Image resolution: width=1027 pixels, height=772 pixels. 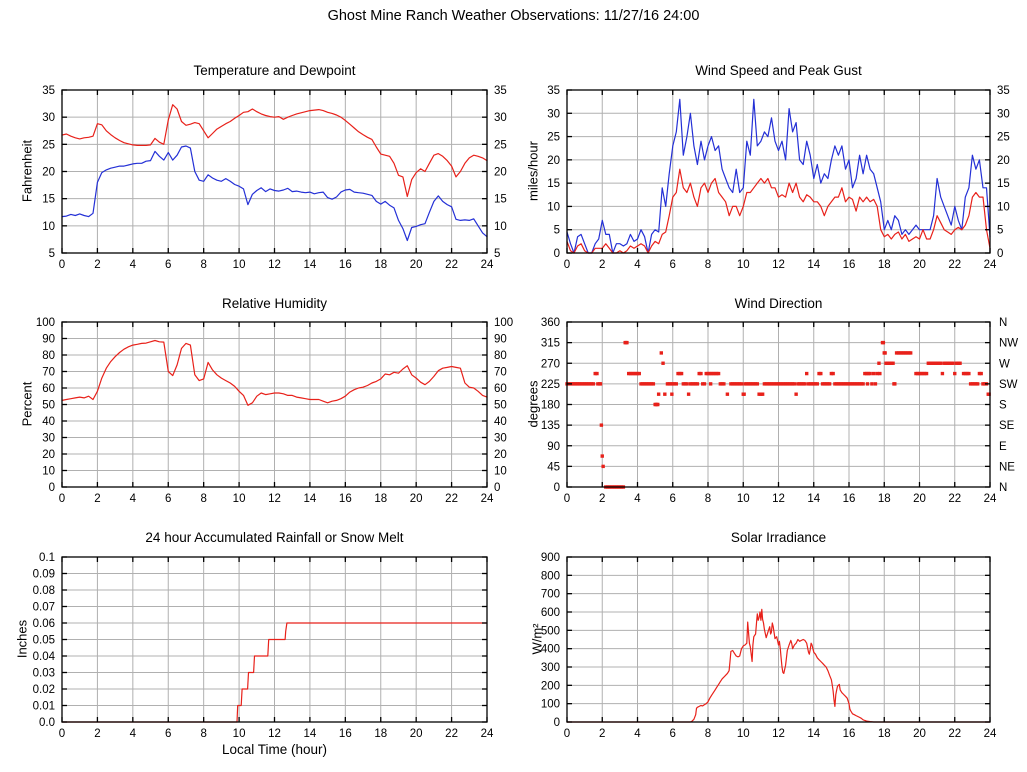 I want to click on svg-text: NW, so click(x=1008, y=344).